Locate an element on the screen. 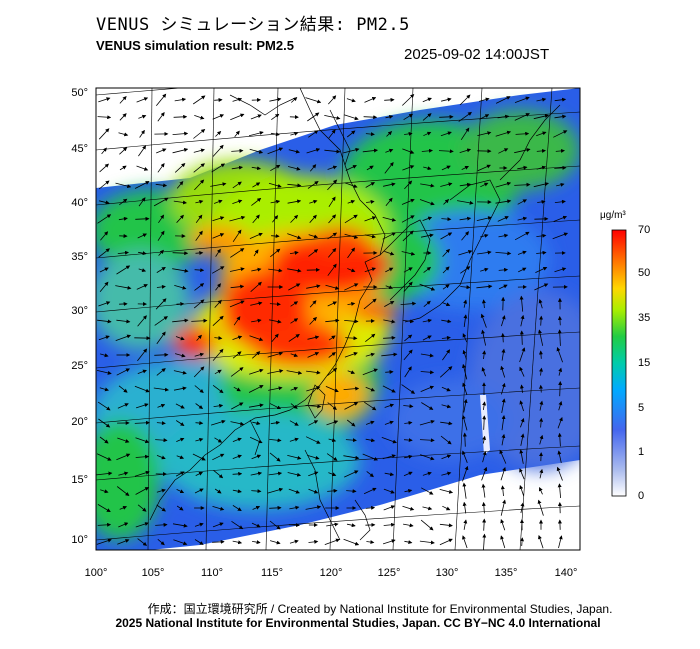 This screenshot has width=700, height=649. title-english: VENUS simulation result: PM2.5 is located at coordinates (195, 45).